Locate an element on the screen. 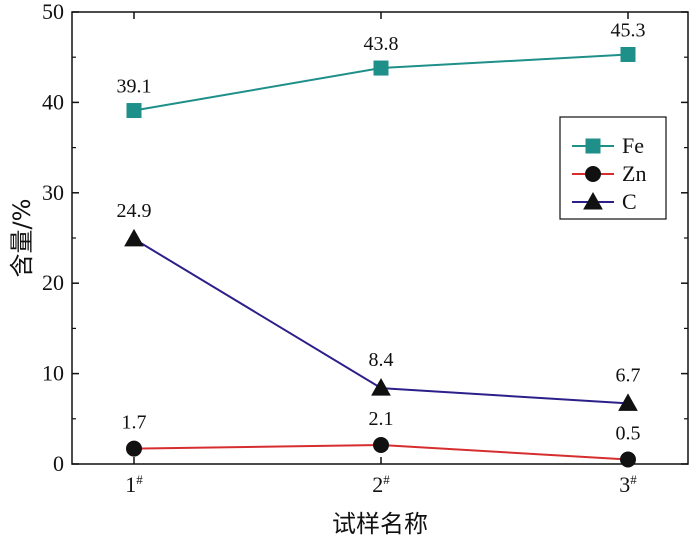 The height and width of the screenshot is (543, 700). data-label-c: 6.7 is located at coordinates (628, 375).